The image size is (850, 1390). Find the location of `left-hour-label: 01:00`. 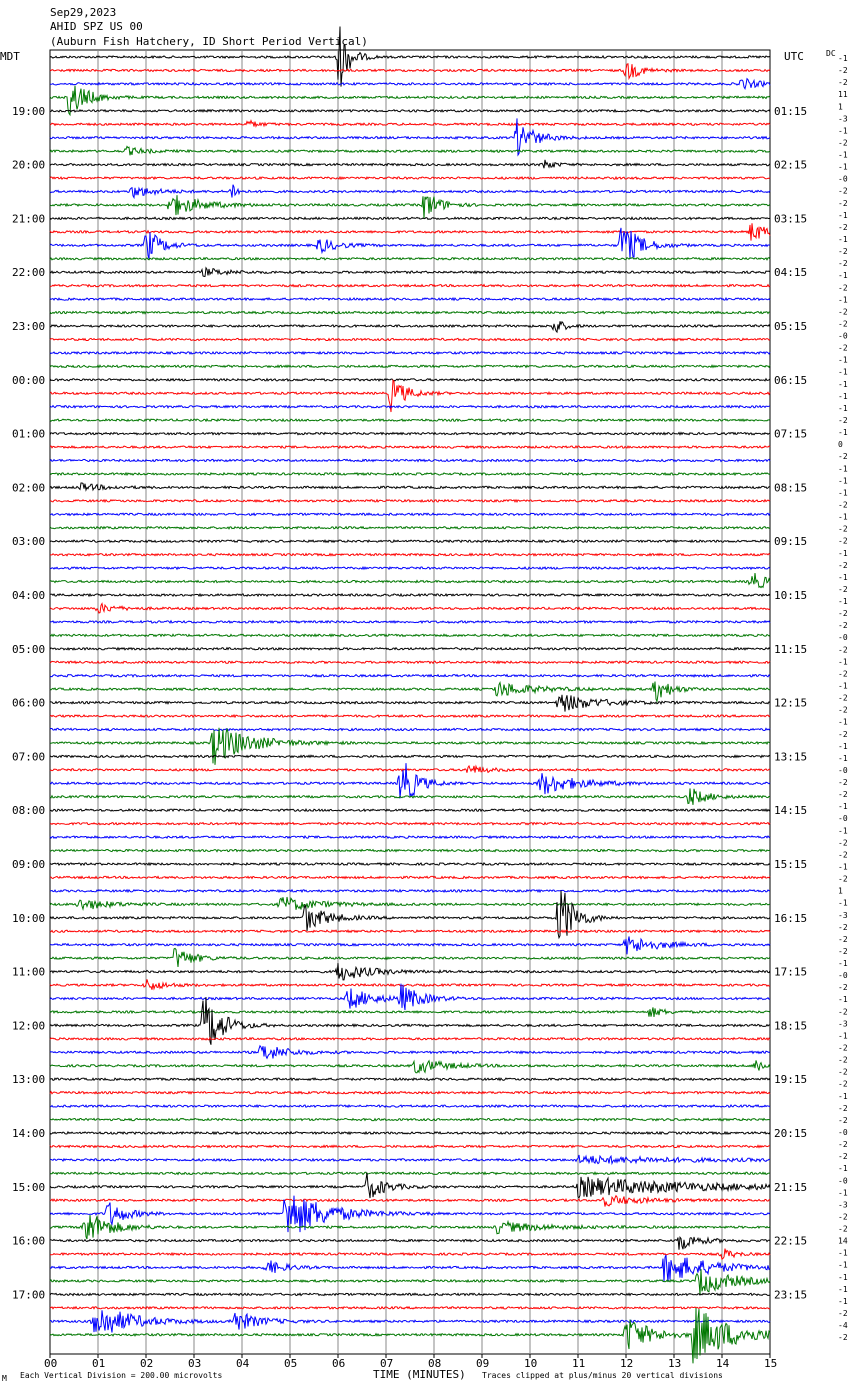

left-hour-label: 01:00 is located at coordinates (28, 434).